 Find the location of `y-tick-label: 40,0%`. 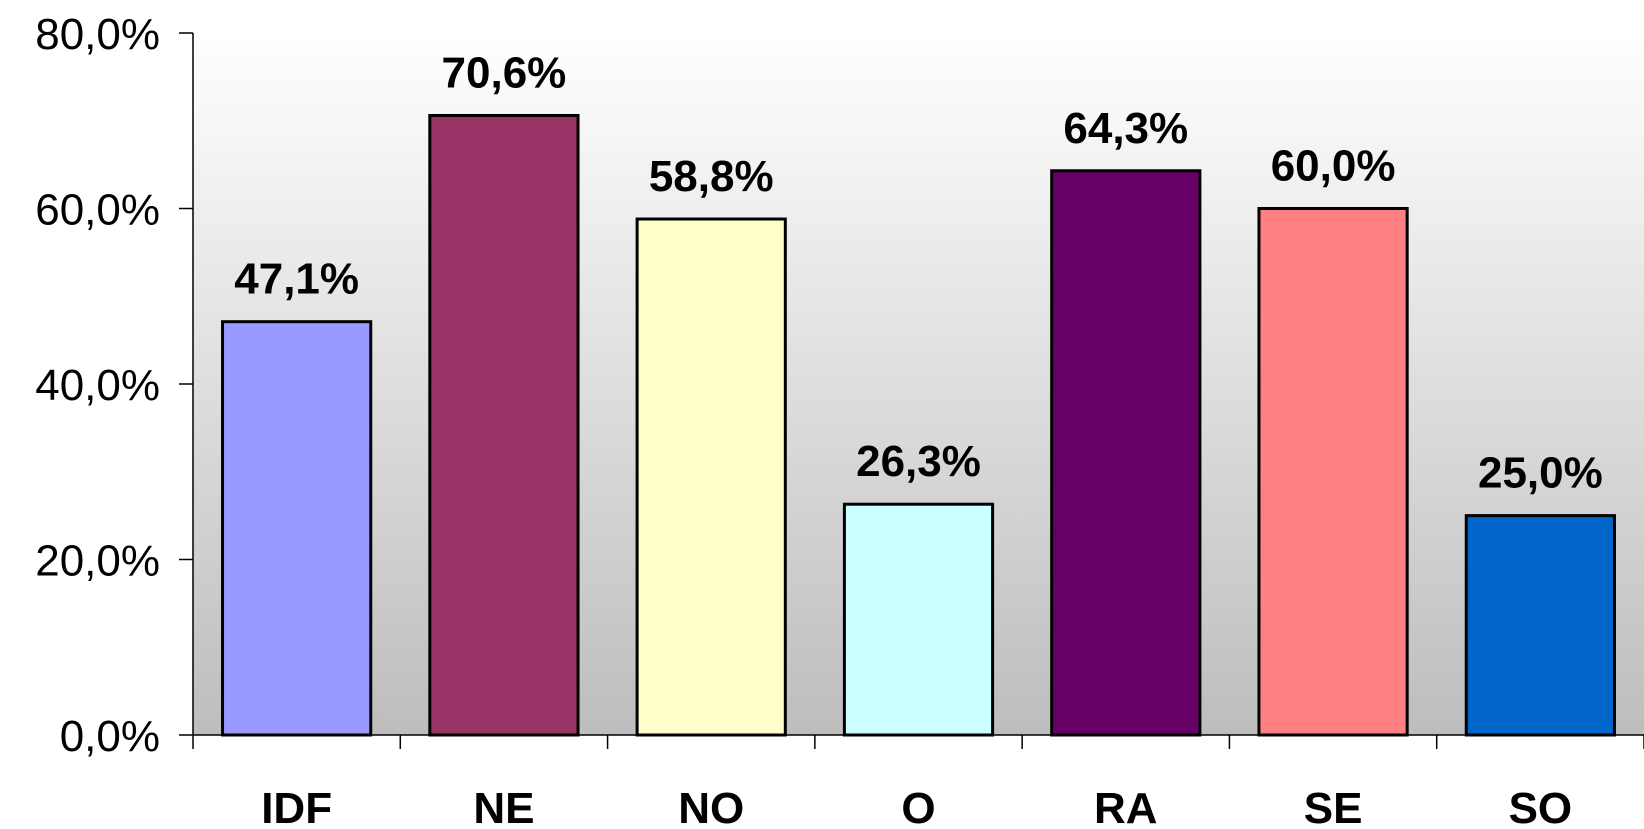

y-tick-label: 40,0% is located at coordinates (97, 385).